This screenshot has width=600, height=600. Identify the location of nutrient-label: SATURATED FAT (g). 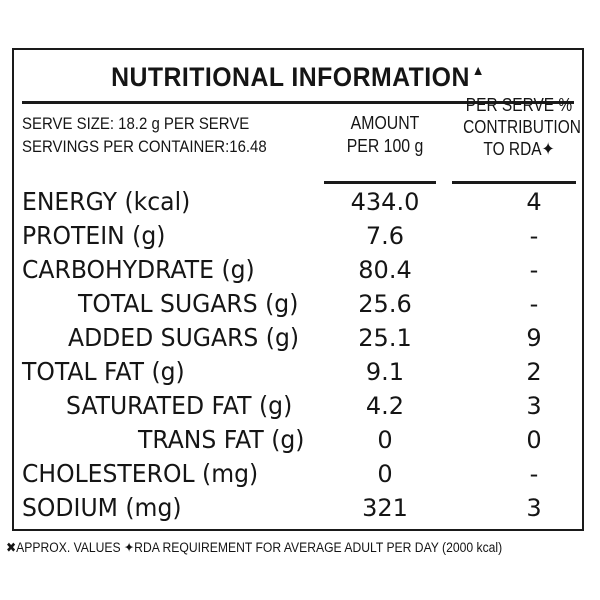
(179, 405).